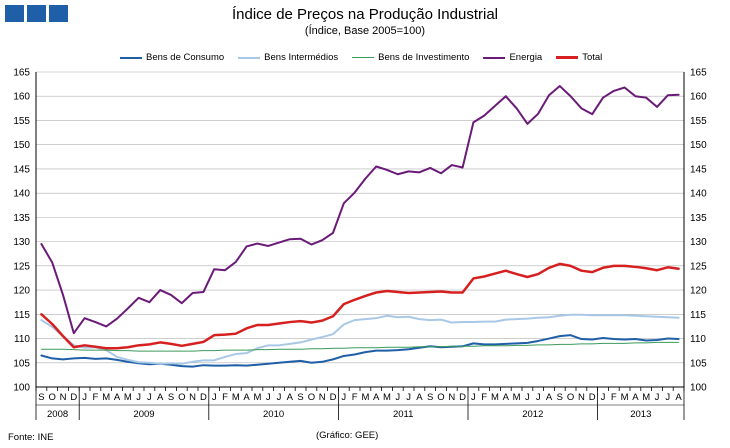 Image resolution: width=730 pixels, height=448 pixels. I want to click on year-label: 2009, so click(143, 414).